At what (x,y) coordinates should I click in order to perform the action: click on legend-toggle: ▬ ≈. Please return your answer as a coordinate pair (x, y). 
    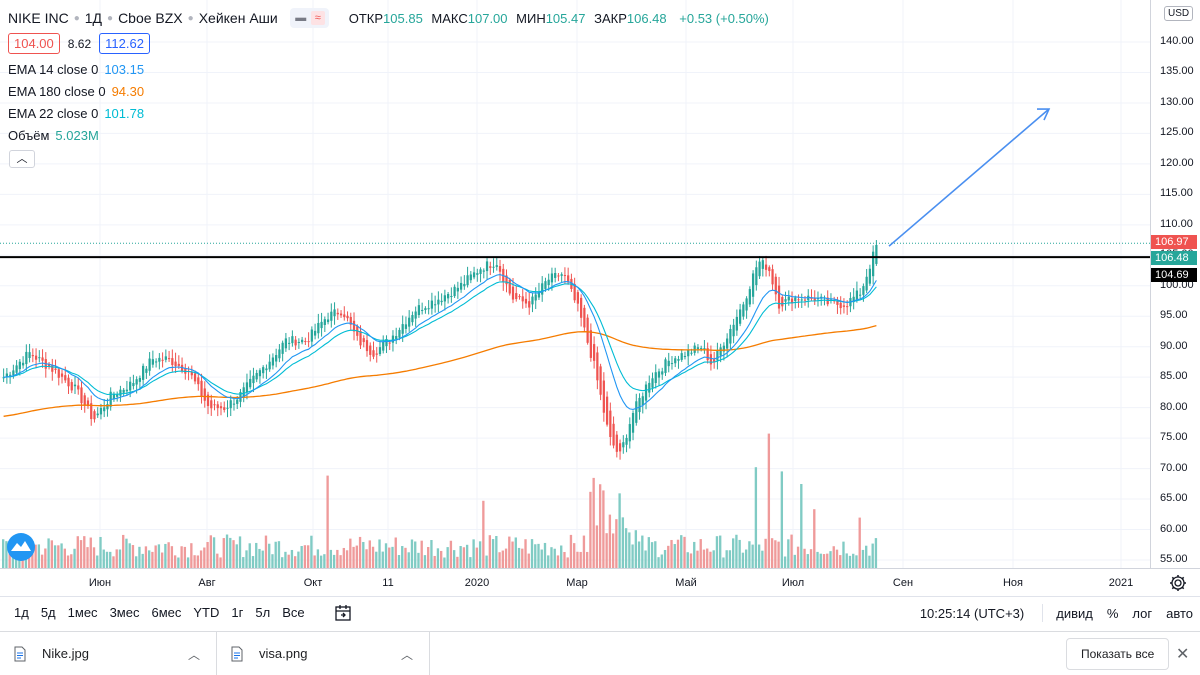
    Looking at the image, I should click on (309, 18).